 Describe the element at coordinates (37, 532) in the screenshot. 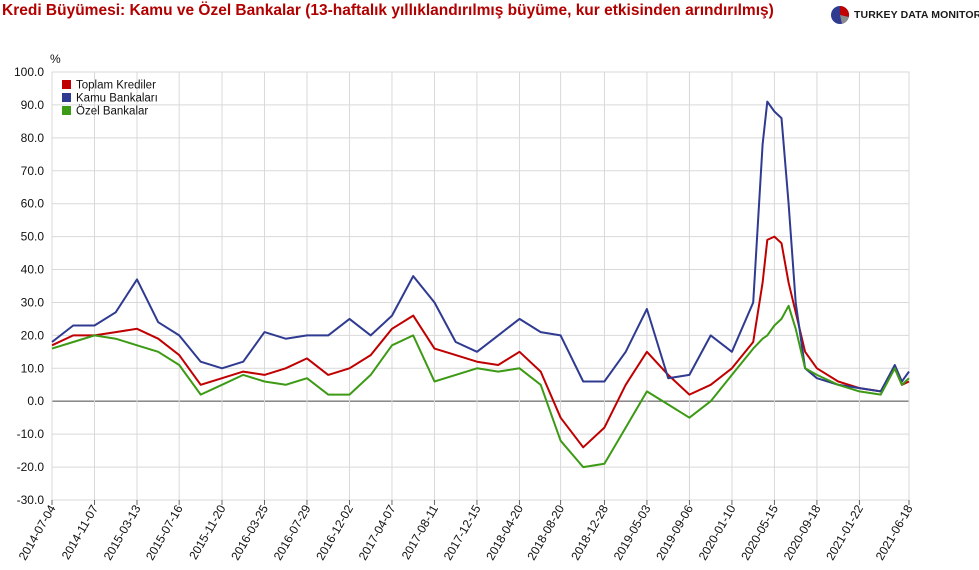

I see `x-tick-label: 2014-07-04` at that location.